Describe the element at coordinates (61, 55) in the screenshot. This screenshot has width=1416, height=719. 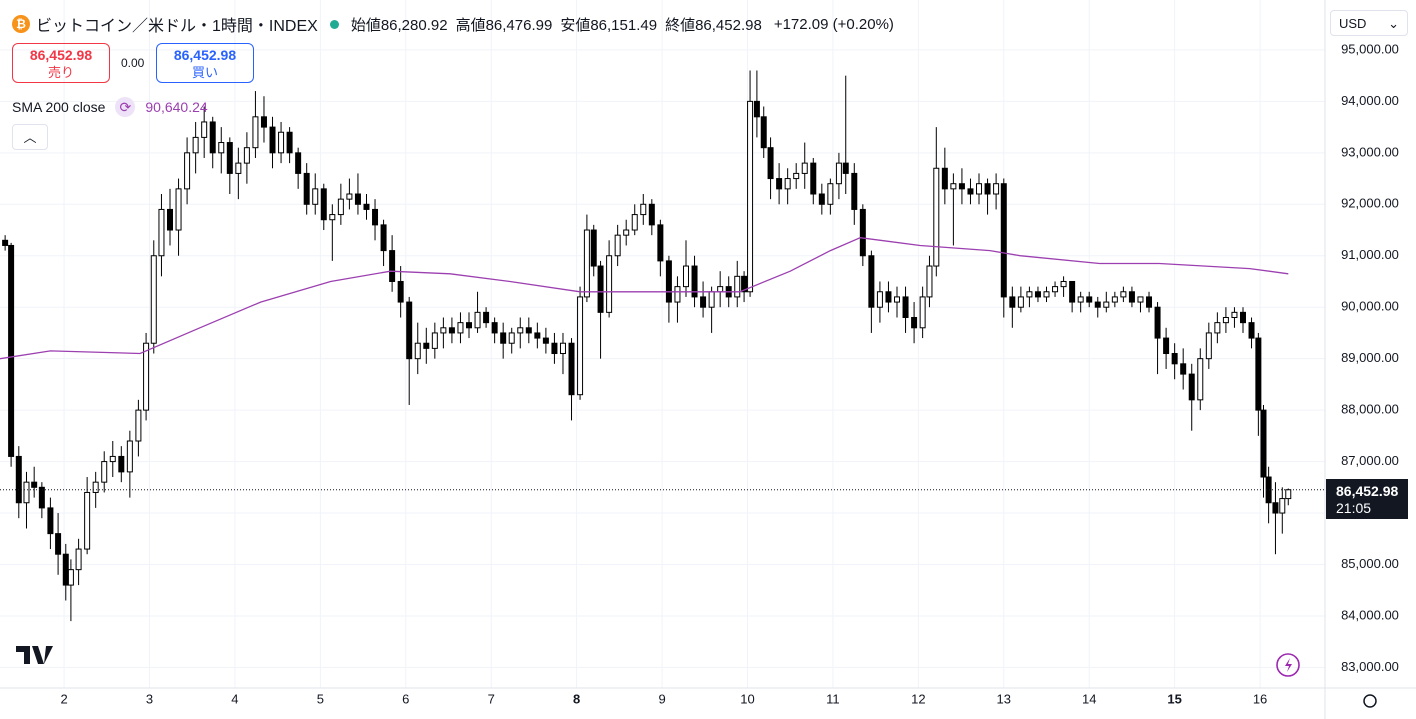
I see `sell-price: 86,452.98` at that location.